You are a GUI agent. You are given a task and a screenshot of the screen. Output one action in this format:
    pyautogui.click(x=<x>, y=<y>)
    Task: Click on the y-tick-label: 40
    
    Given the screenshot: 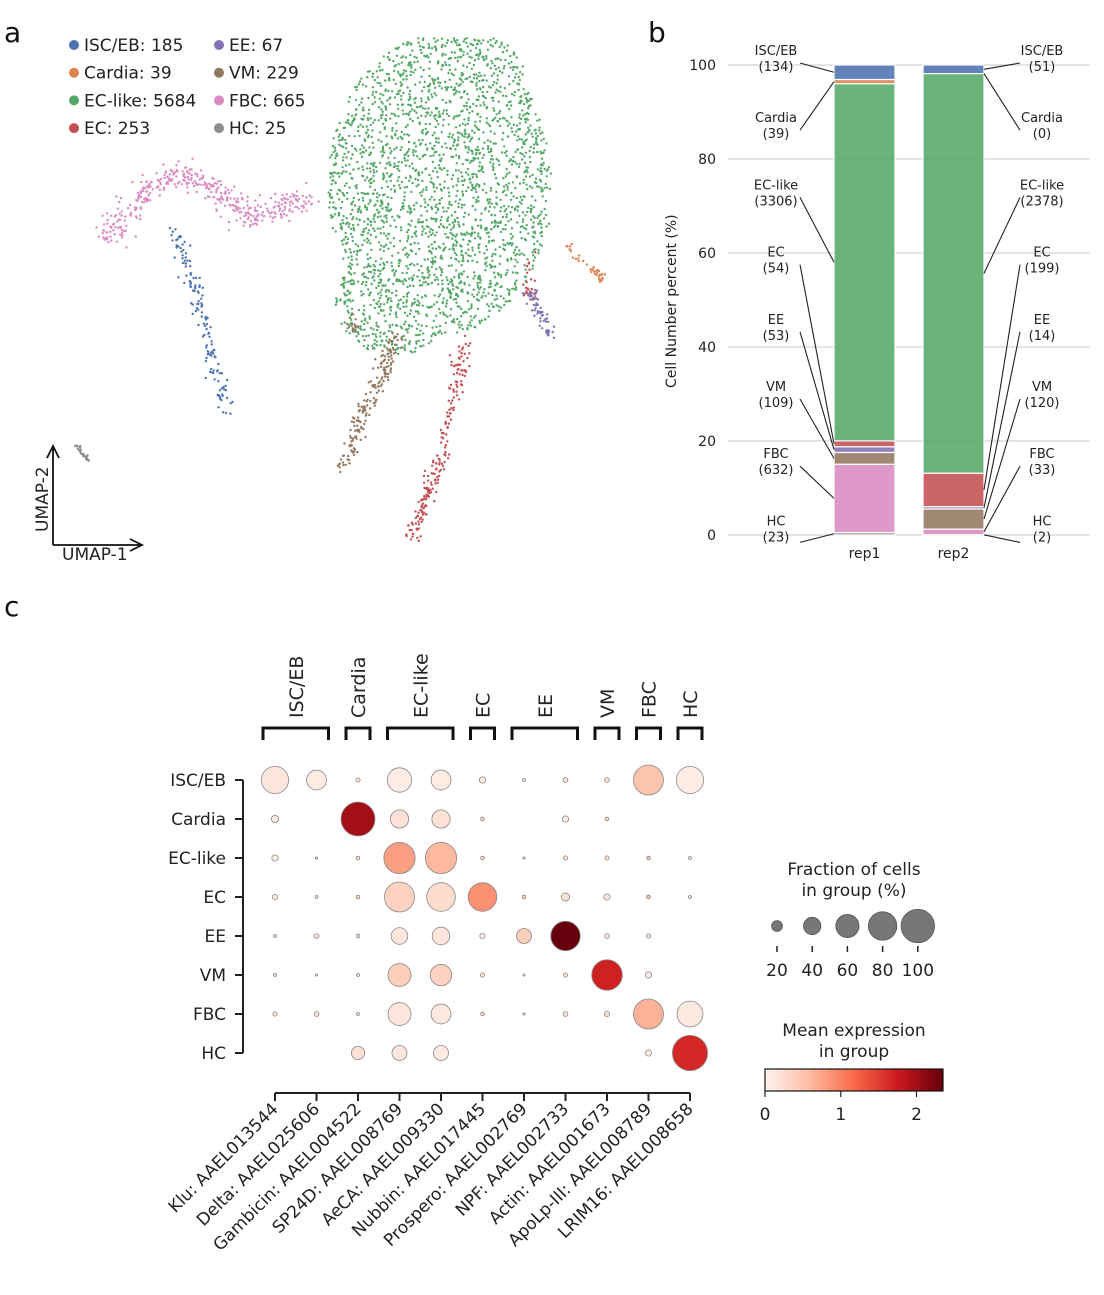 What is the action you would take?
    pyautogui.click(x=707, y=348)
    